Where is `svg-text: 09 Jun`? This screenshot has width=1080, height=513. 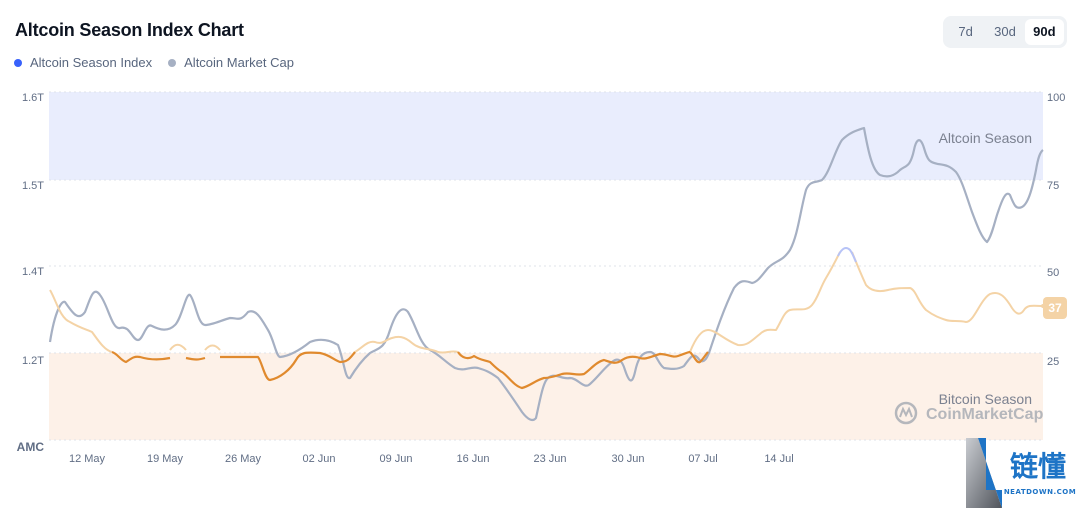
svg-text: 09 Jun is located at coordinates (395, 459).